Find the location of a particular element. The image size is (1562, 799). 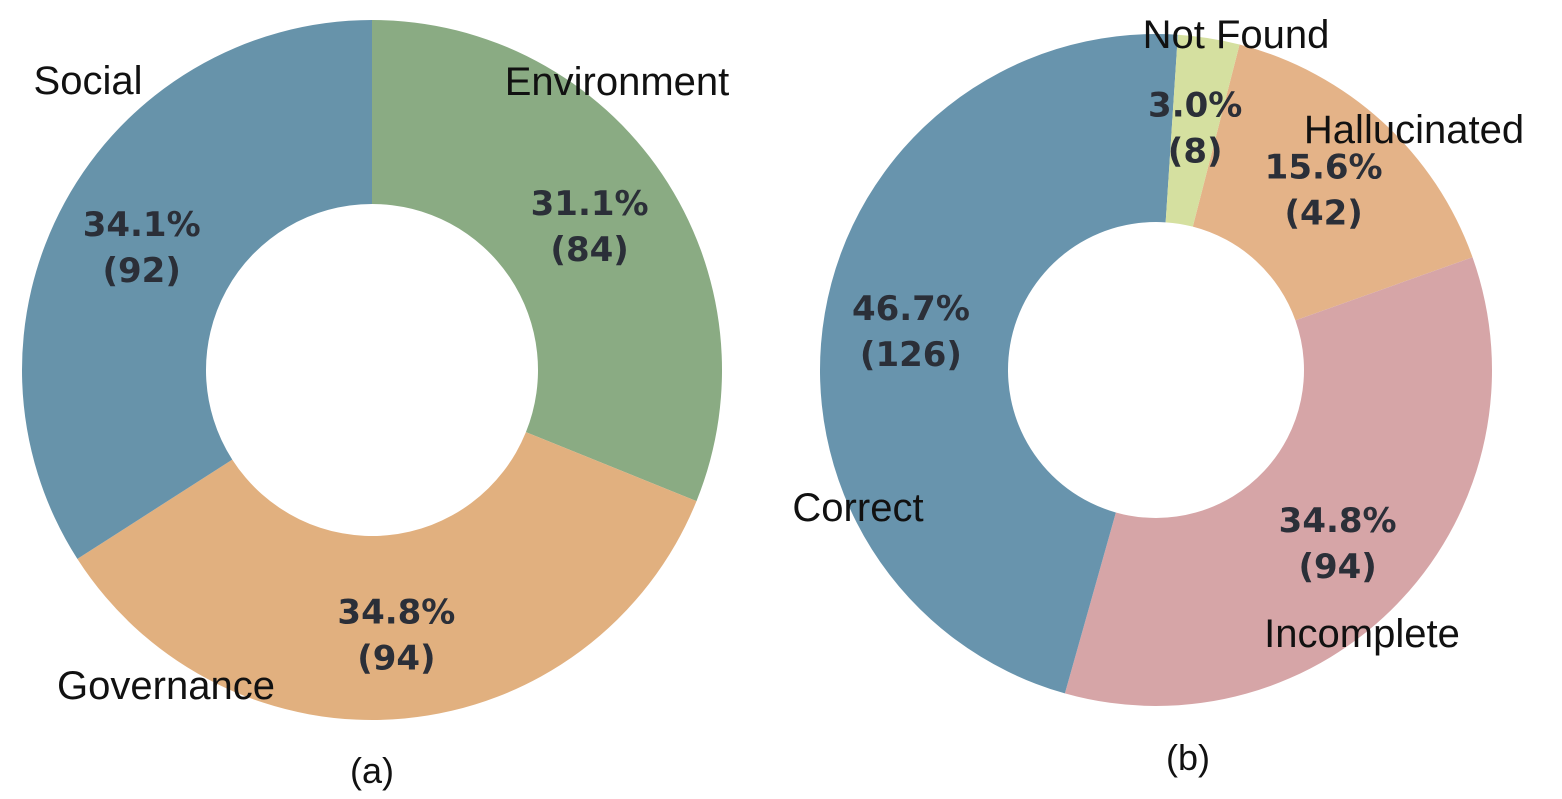

slice-percent-incomplete: 34.8% is located at coordinates (1338, 521).